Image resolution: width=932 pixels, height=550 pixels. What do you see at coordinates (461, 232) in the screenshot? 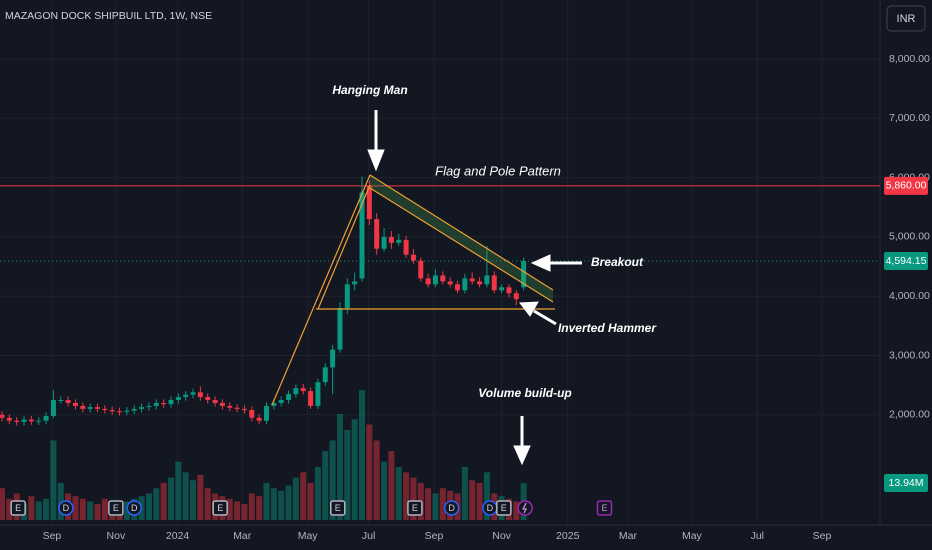
I see `flag-line` at bounding box center [461, 232].